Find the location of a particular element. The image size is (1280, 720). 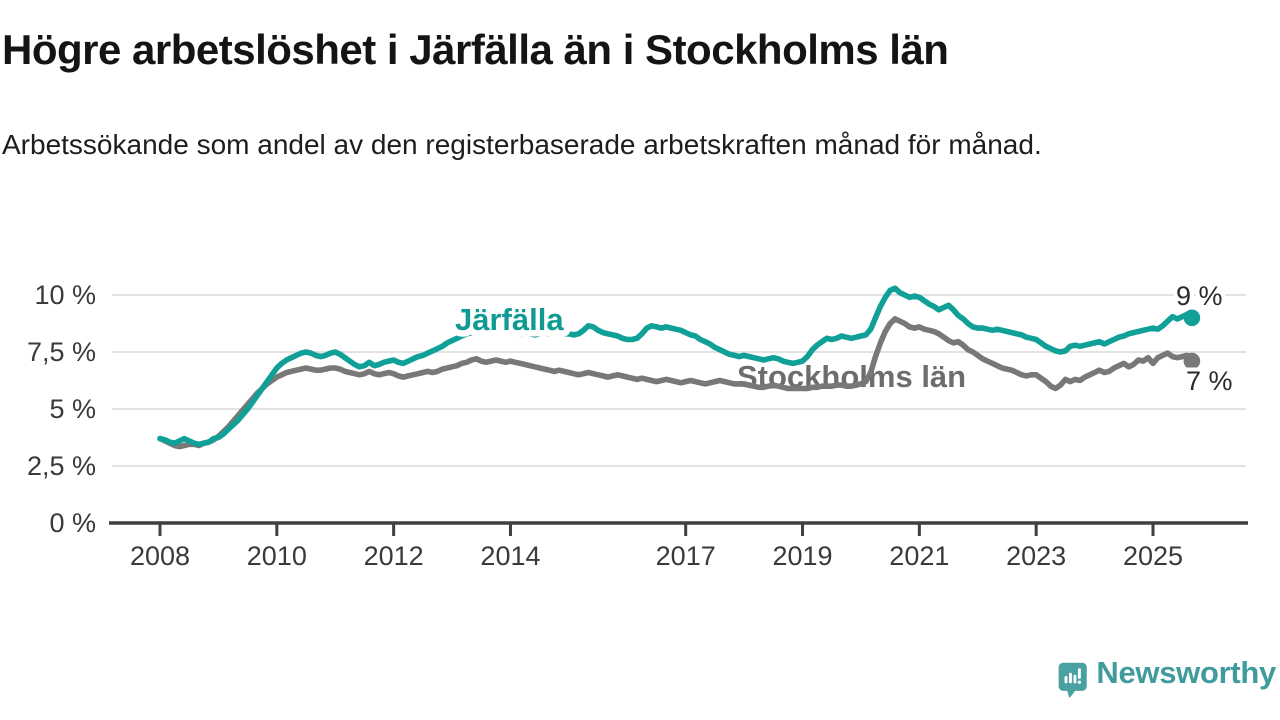

x-tick-label: 2025 is located at coordinates (1153, 556).